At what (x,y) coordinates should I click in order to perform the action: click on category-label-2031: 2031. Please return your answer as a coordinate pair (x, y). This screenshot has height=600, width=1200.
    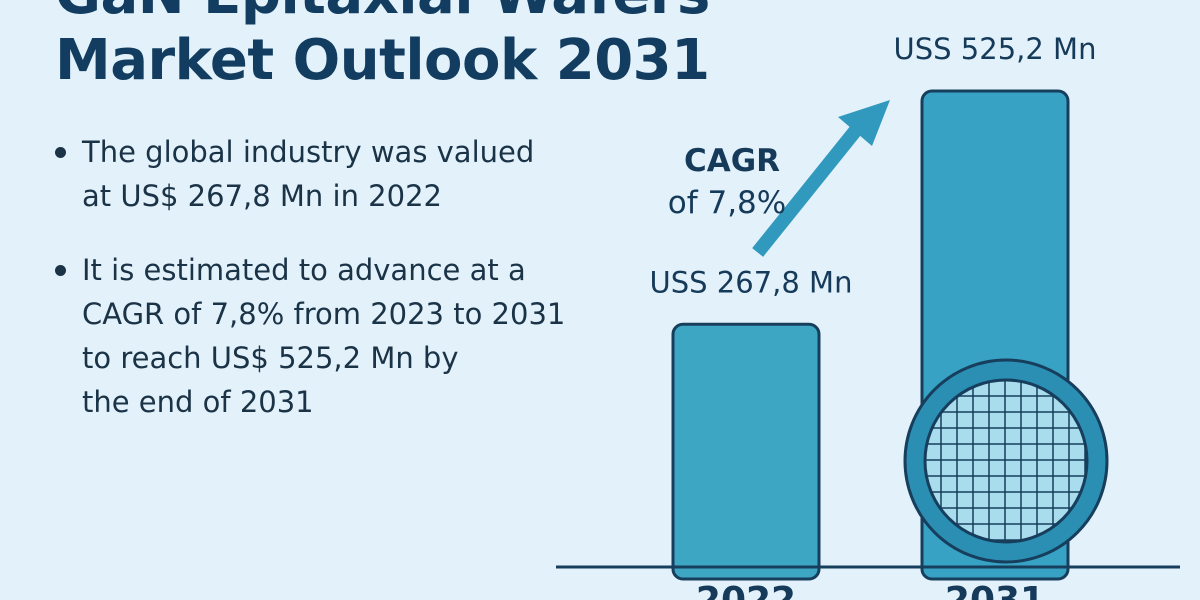
    Looking at the image, I should click on (995, 590).